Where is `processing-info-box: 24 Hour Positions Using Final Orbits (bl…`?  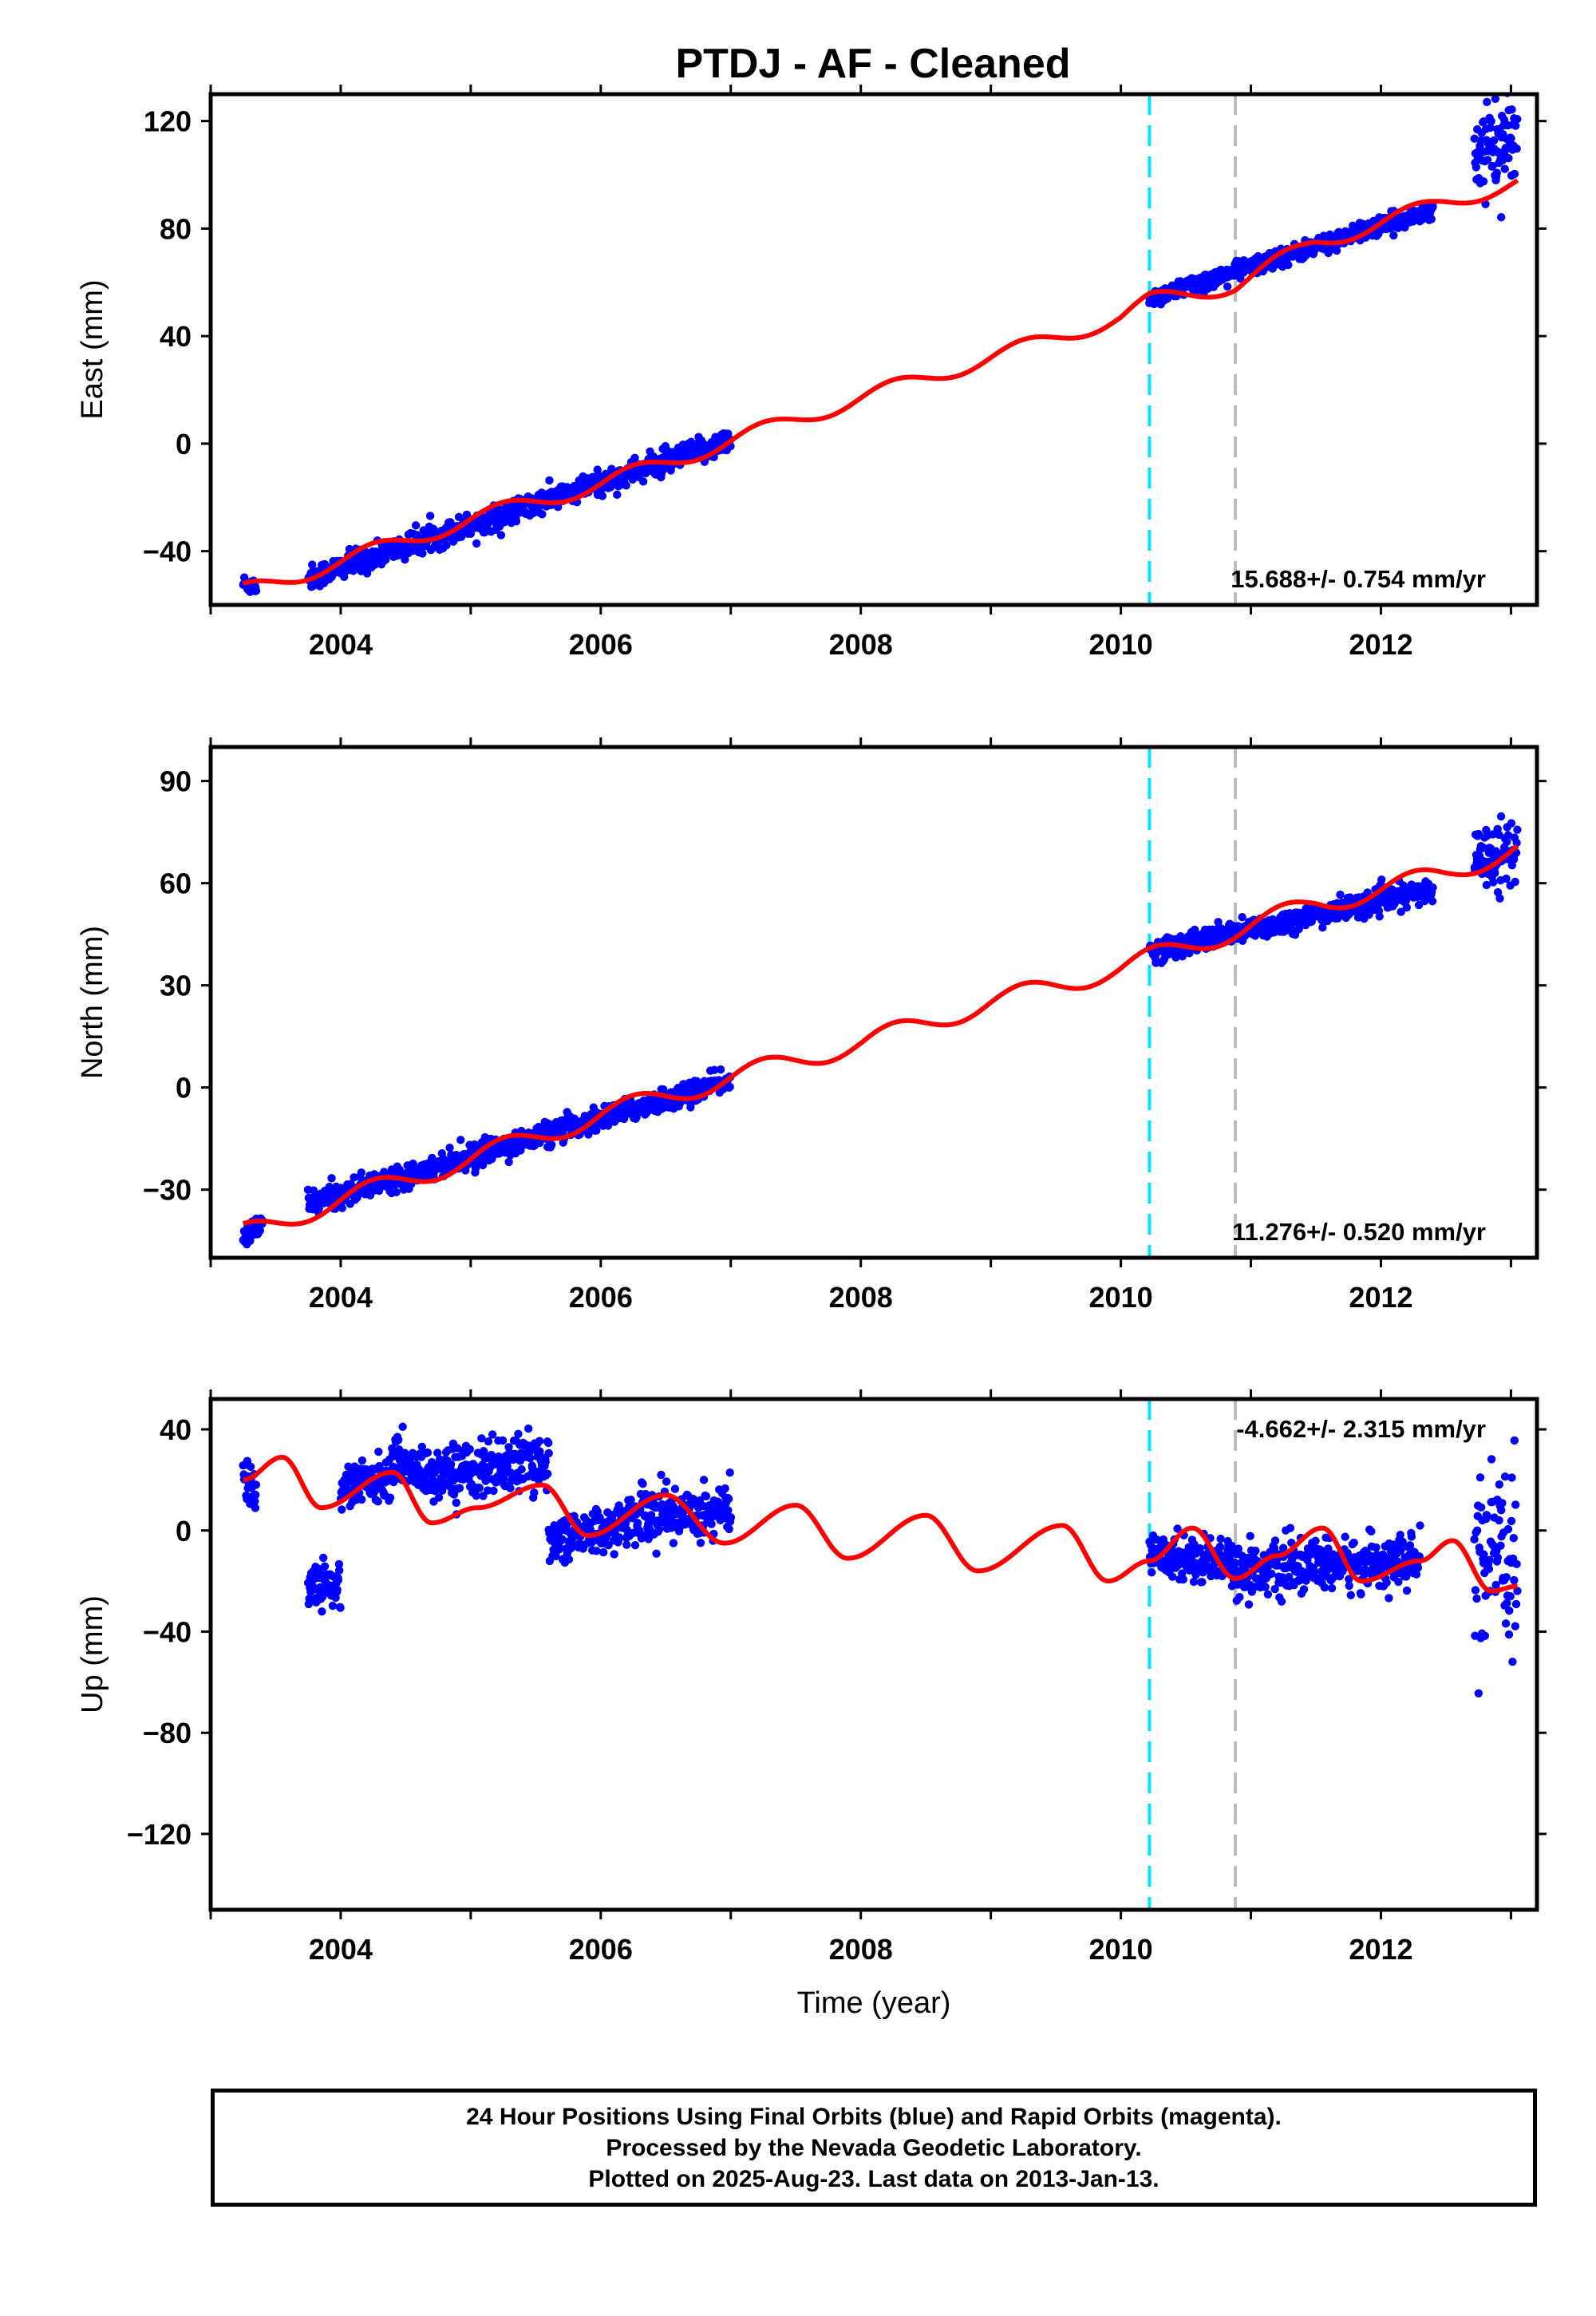 processing-info-box: 24 Hour Positions Using Final Orbits (bl… is located at coordinates (874, 2148).